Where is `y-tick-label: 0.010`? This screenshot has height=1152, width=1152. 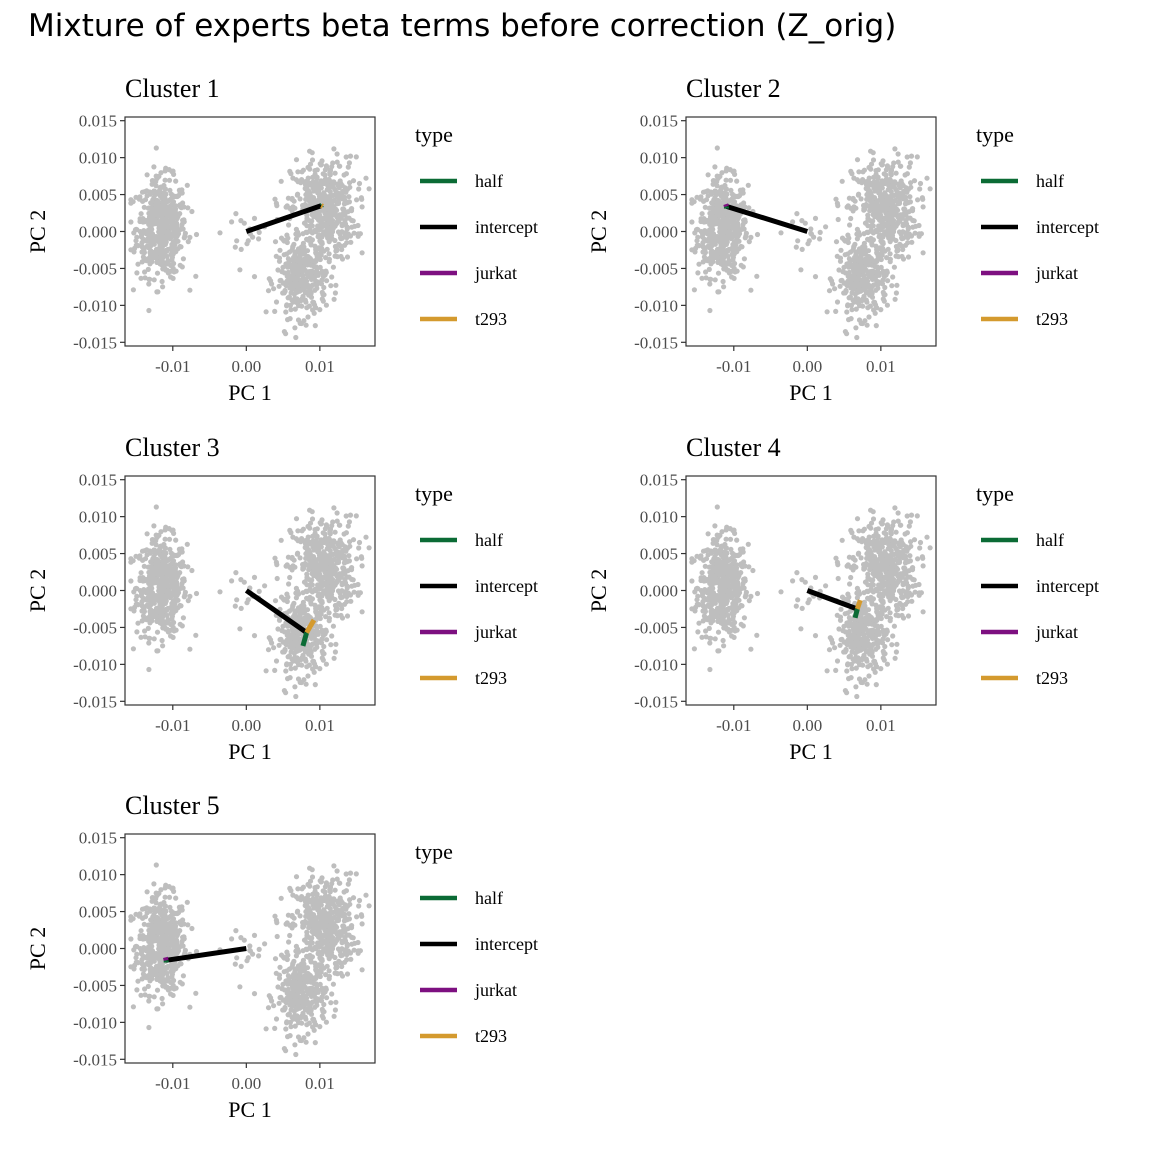 y-tick-label: 0.010 is located at coordinates (98, 517).